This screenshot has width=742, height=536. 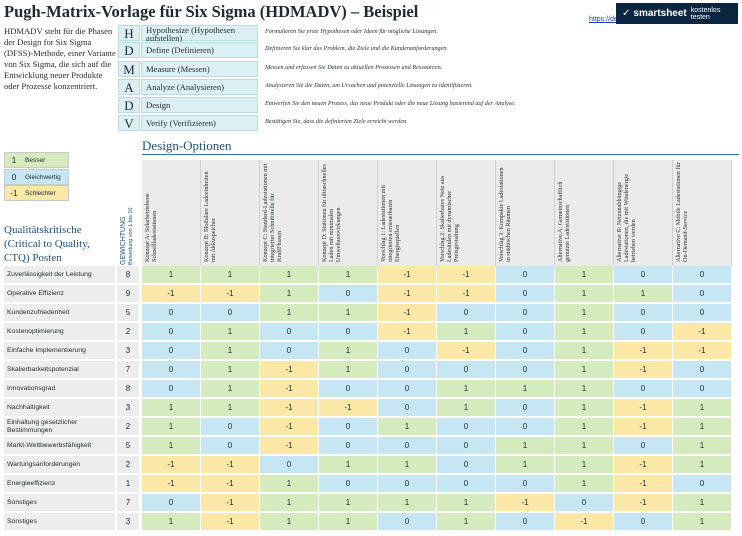 I want to click on smartsheet-banner: ✓ smartsheet kostenlos testen, so click(x=677, y=13).